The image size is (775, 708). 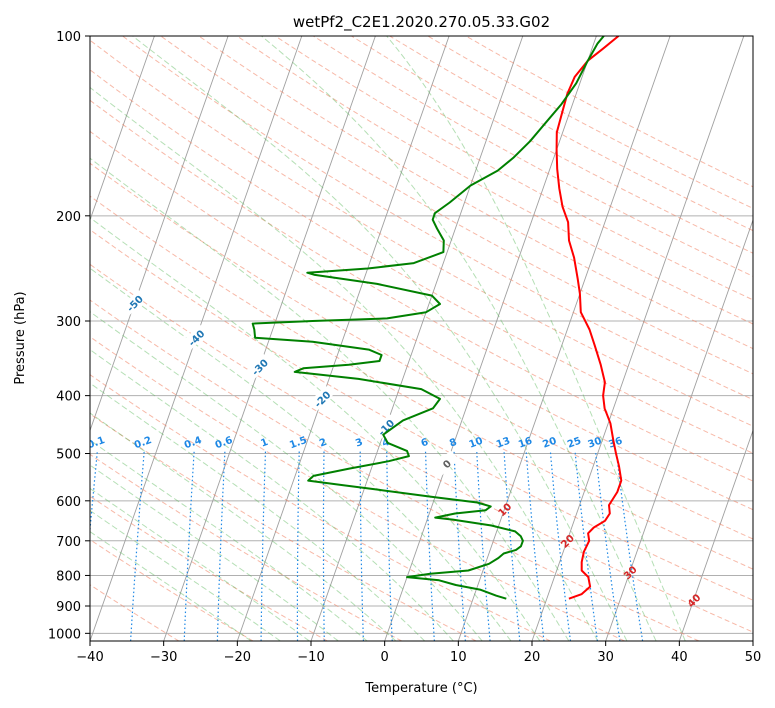 What do you see at coordinates (525, 443) in the screenshot?
I see `mixing-ratio-label: 16` at bounding box center [525, 443].